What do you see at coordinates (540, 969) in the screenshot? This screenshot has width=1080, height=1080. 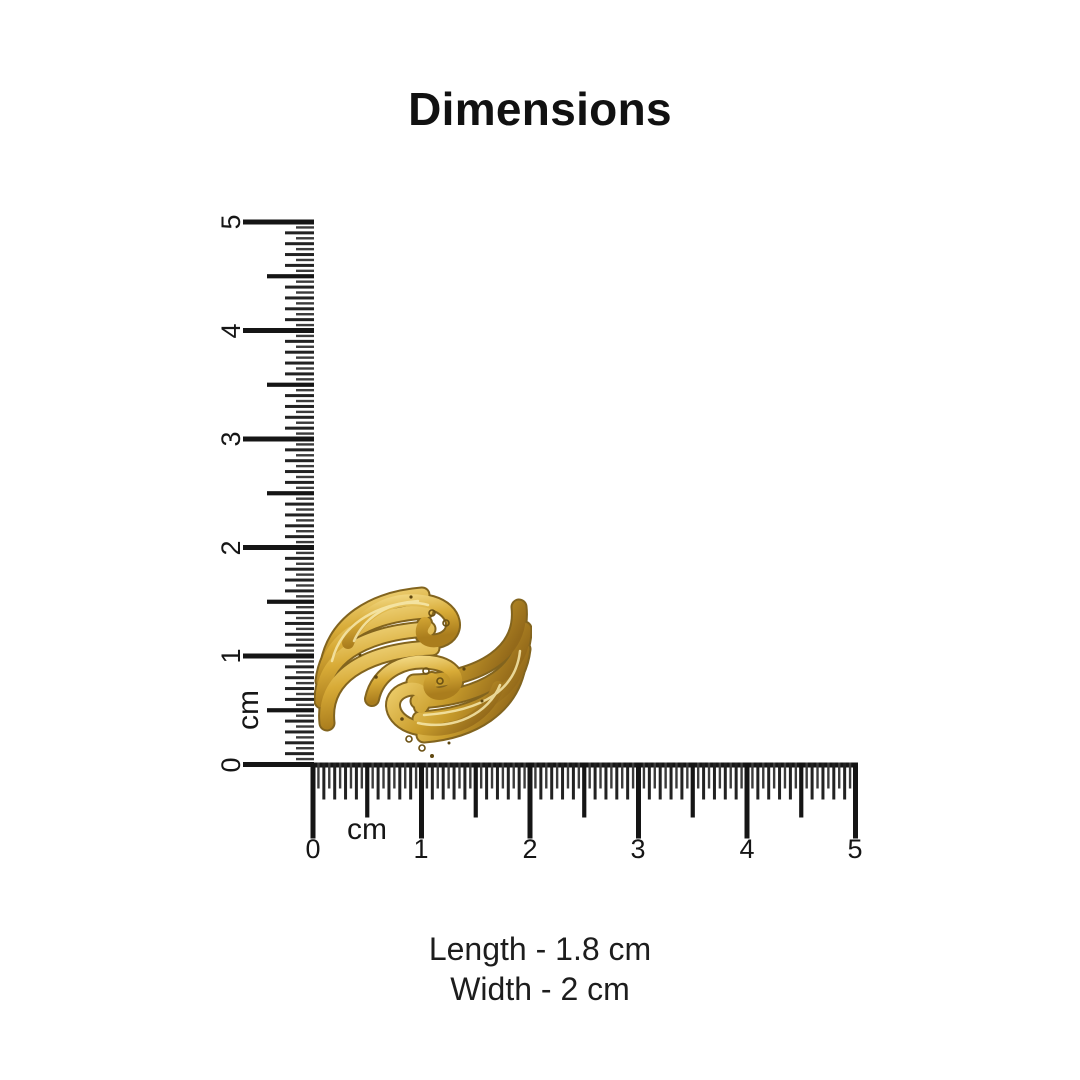 I see `dimension-caption: Length - 1.8 cm Width - 2 cm` at bounding box center [540, 969].